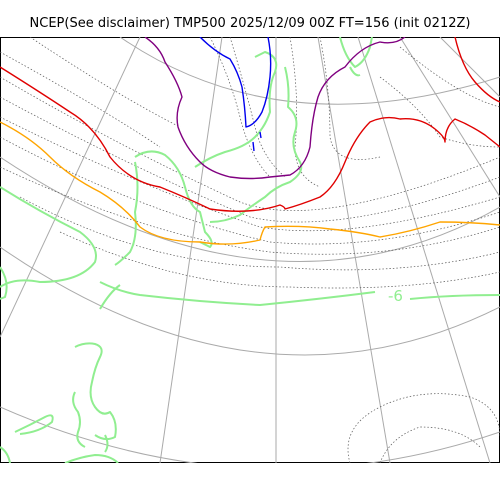 This screenshot has width=500, height=500. Describe the element at coordinates (477, 70) in the screenshot. I see `isotherm-red-north` at that location.